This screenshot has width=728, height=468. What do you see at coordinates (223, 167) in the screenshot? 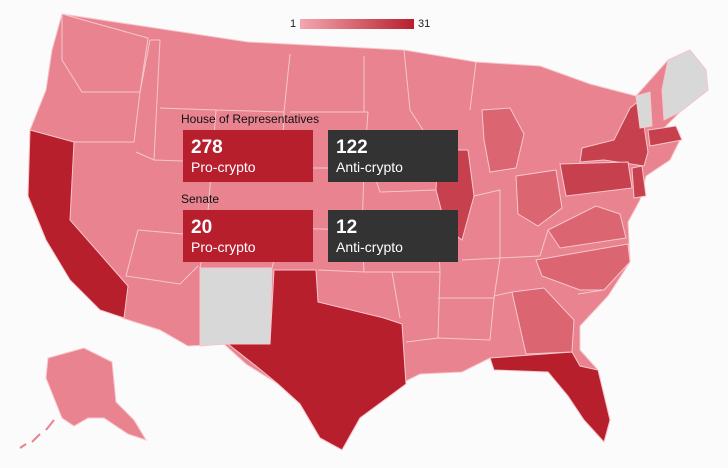
I see `house-pro-label: Pro-crypto` at bounding box center [223, 167].